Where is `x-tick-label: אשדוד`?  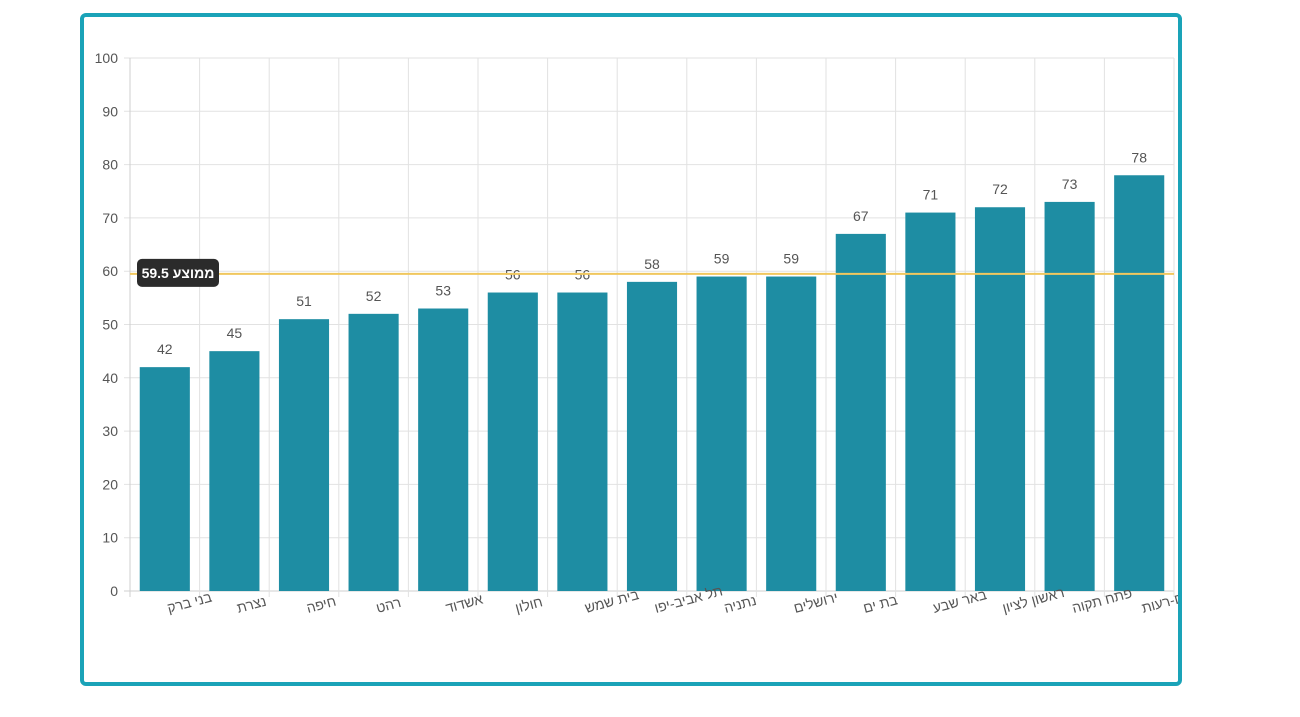
x-tick-label: אשדוד is located at coordinates (464, 603).